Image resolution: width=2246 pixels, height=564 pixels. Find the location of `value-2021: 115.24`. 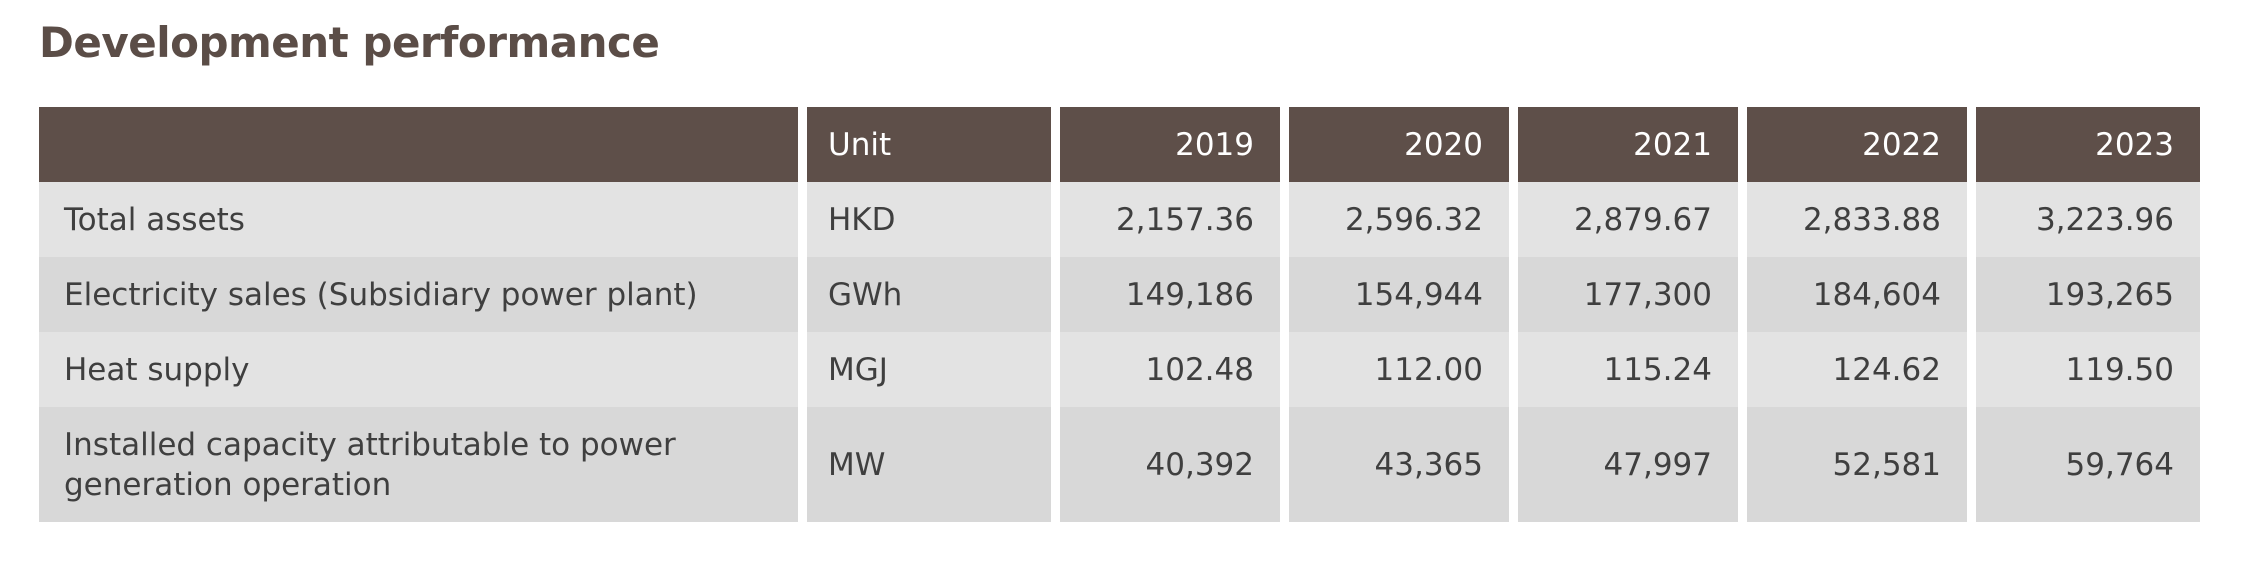

value-2021: 115.24 is located at coordinates (1628, 369).